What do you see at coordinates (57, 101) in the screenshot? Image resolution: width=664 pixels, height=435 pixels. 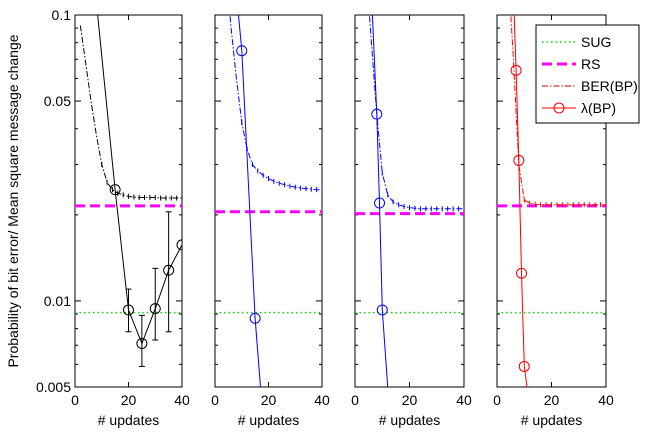 I see `y-tick-label: 0.05` at bounding box center [57, 101].